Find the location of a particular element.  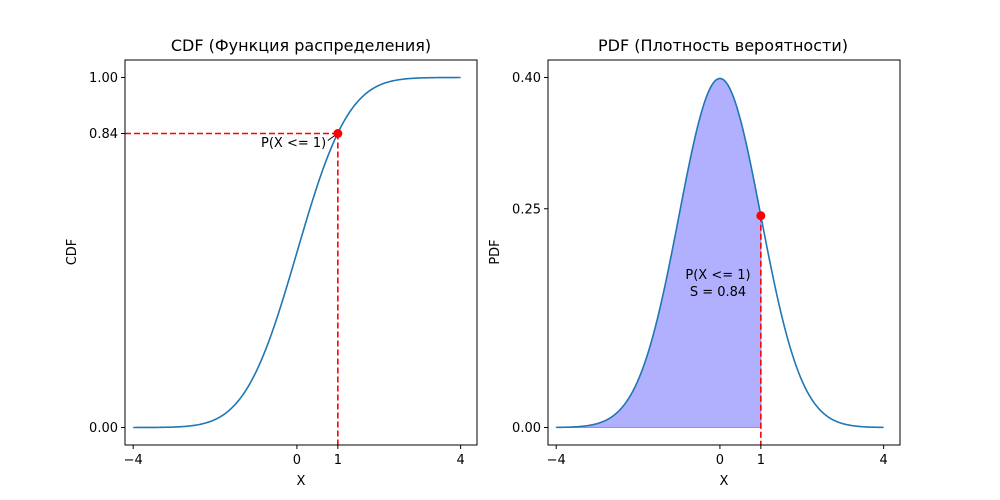

pdf-y-tick-label: 0.25 is located at coordinates (526, 209).